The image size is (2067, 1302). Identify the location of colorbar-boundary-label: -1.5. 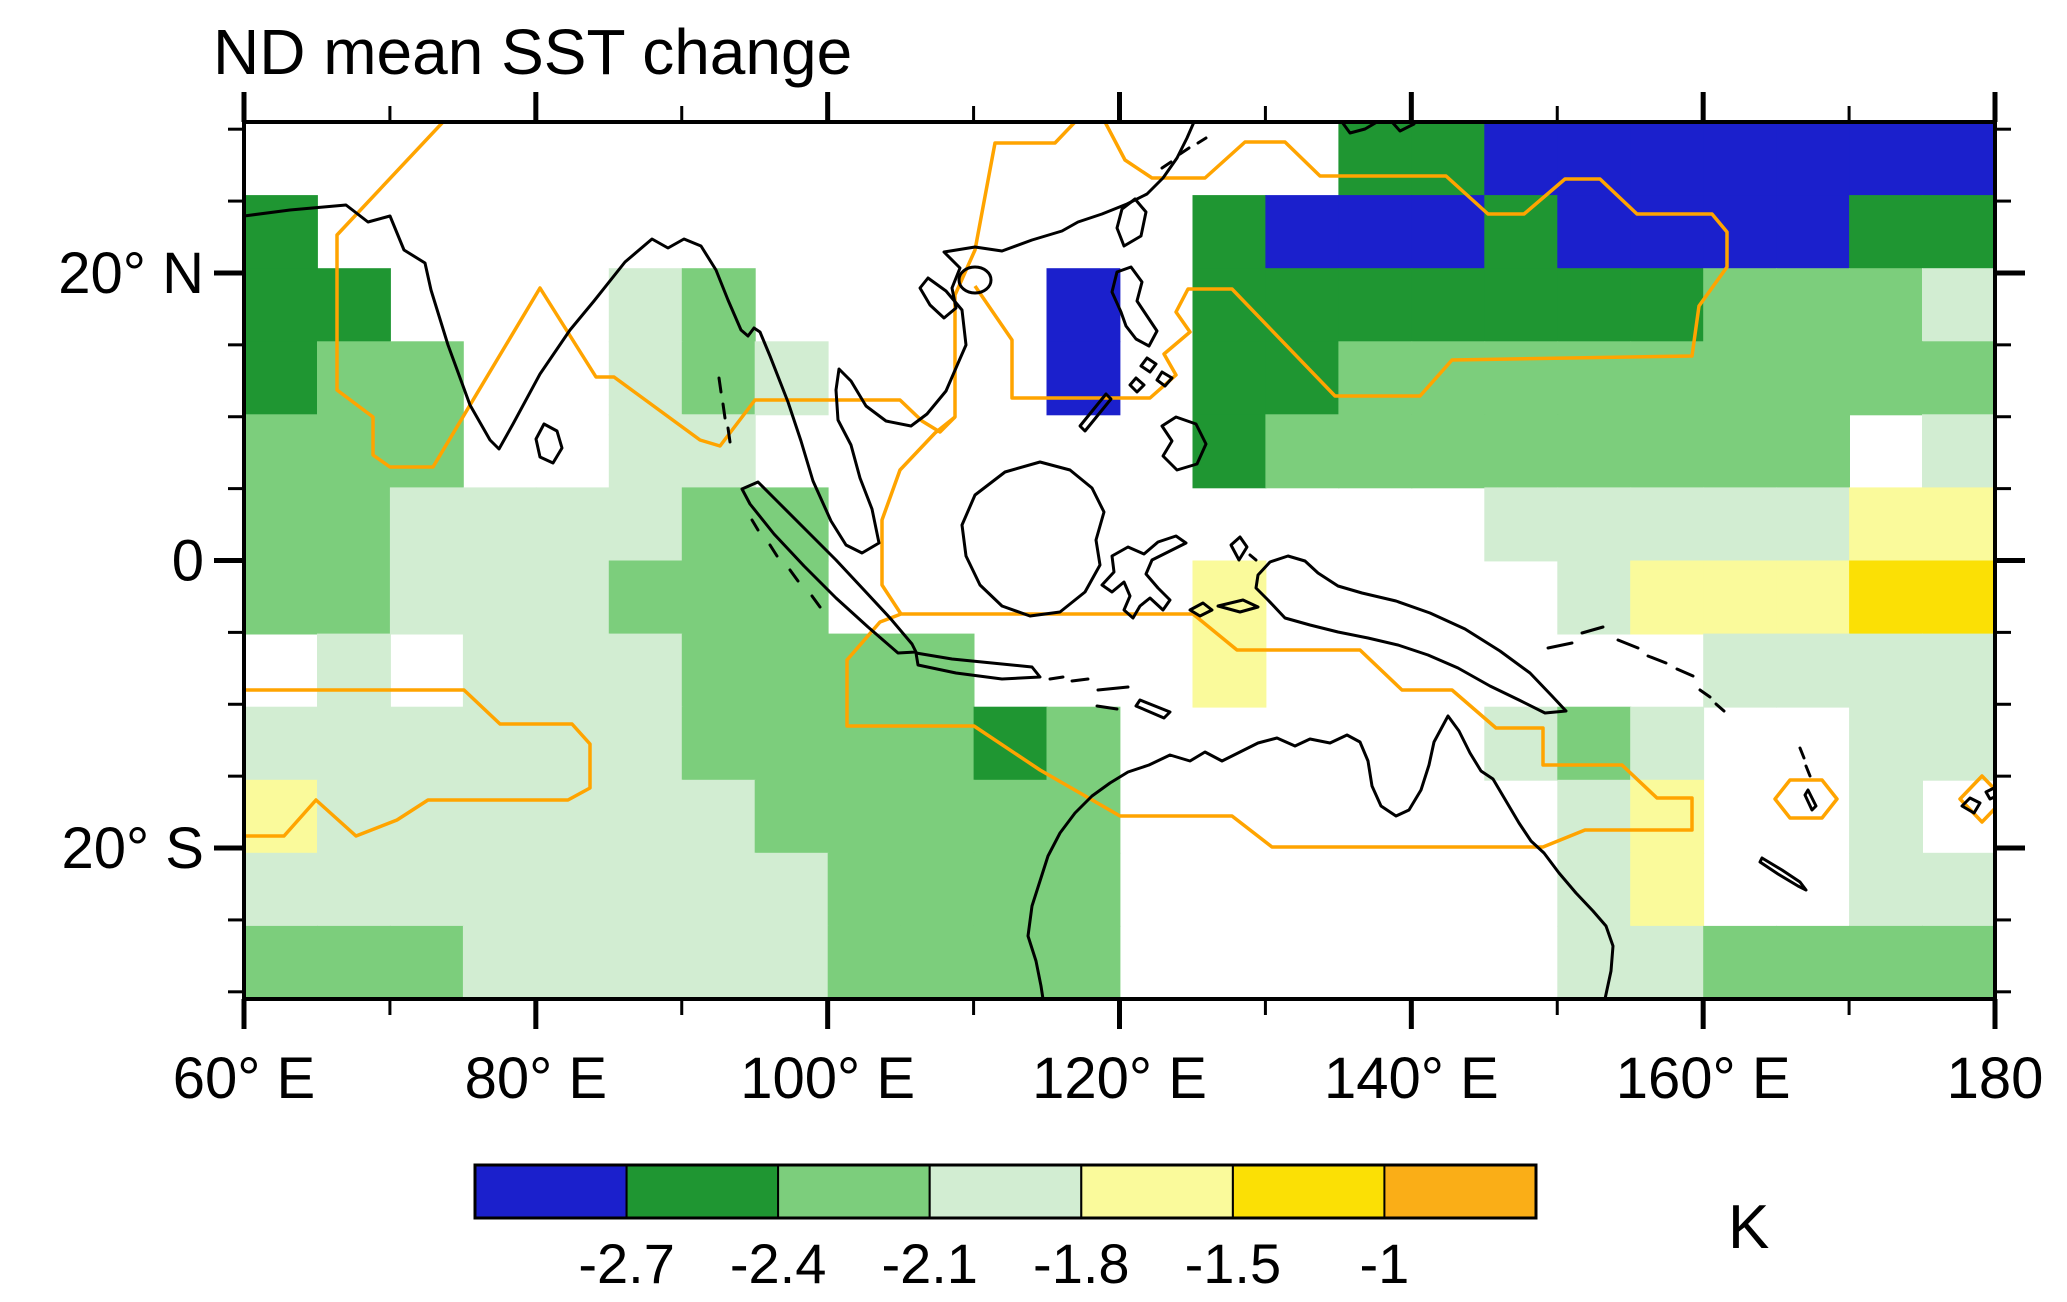
(1233, 1263).